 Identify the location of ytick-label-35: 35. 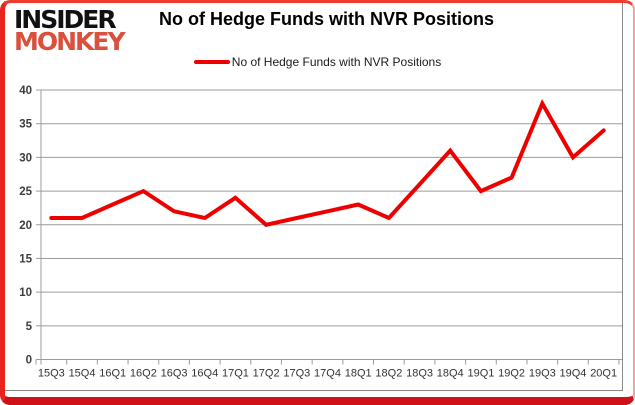
(25, 125).